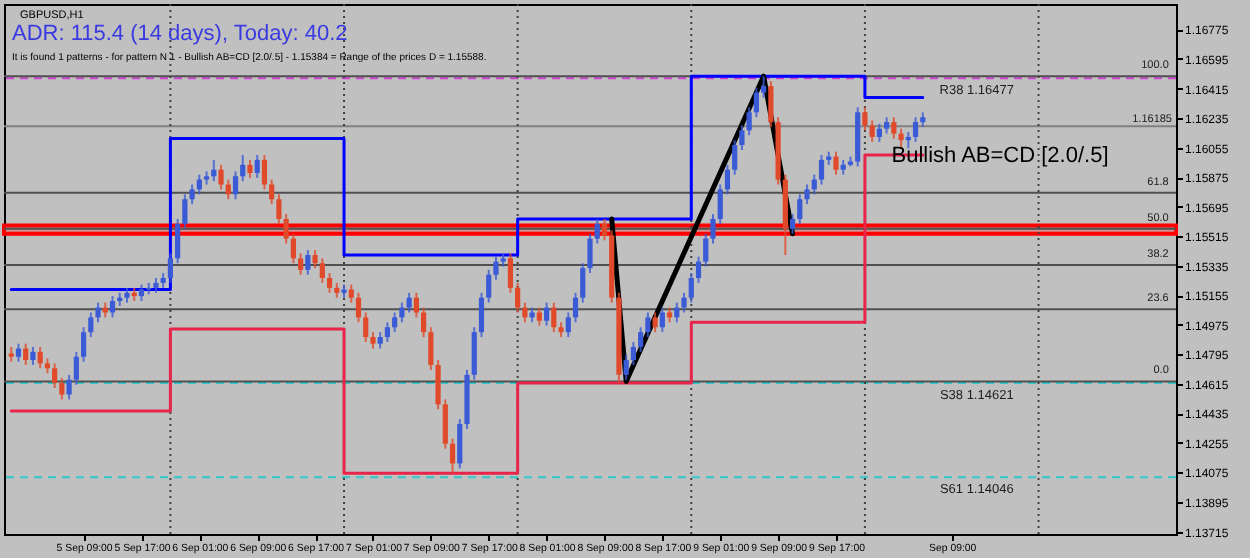 The width and height of the screenshot is (1250, 558). Describe the element at coordinates (1000, 156) in the screenshot. I see `annotation: Bullish AB=CD [2.0/.5]` at that location.